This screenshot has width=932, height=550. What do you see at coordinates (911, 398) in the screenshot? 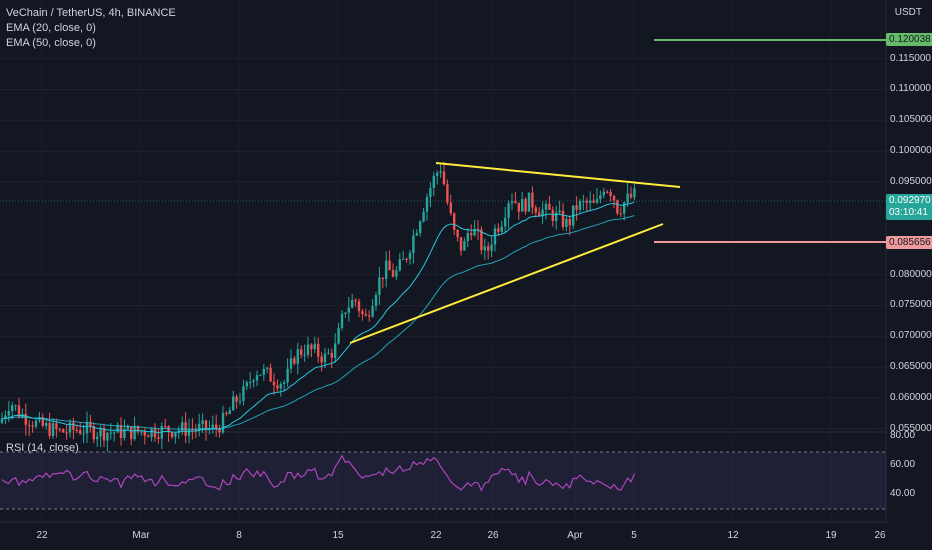
I see `price-tick: 0.060000` at bounding box center [911, 398].